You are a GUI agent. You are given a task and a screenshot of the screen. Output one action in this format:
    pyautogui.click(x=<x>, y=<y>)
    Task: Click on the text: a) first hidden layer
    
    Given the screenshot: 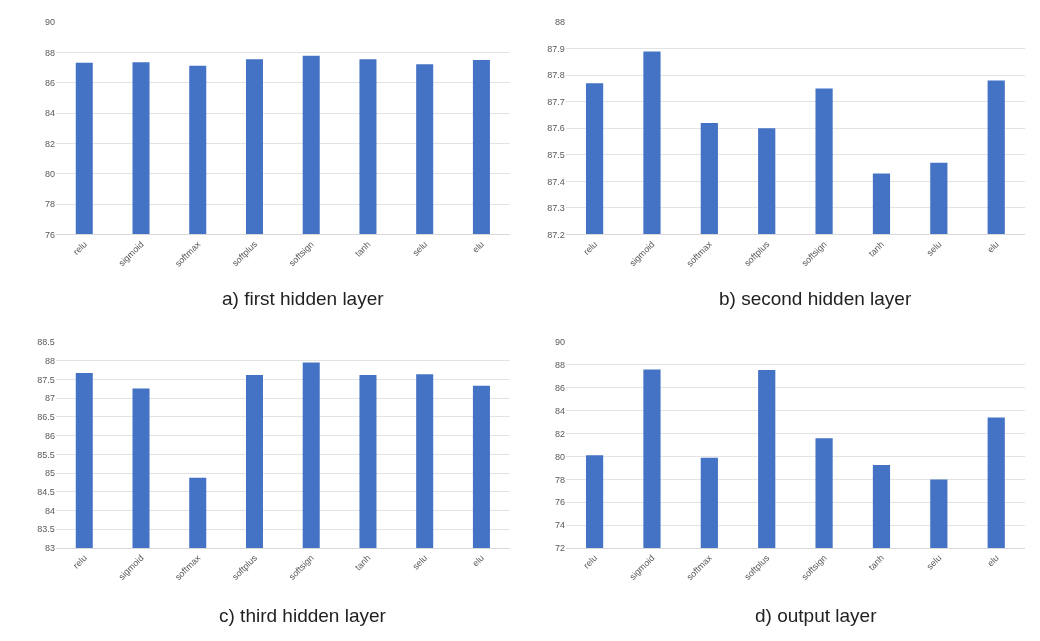 What is the action you would take?
    pyautogui.click(x=303, y=298)
    